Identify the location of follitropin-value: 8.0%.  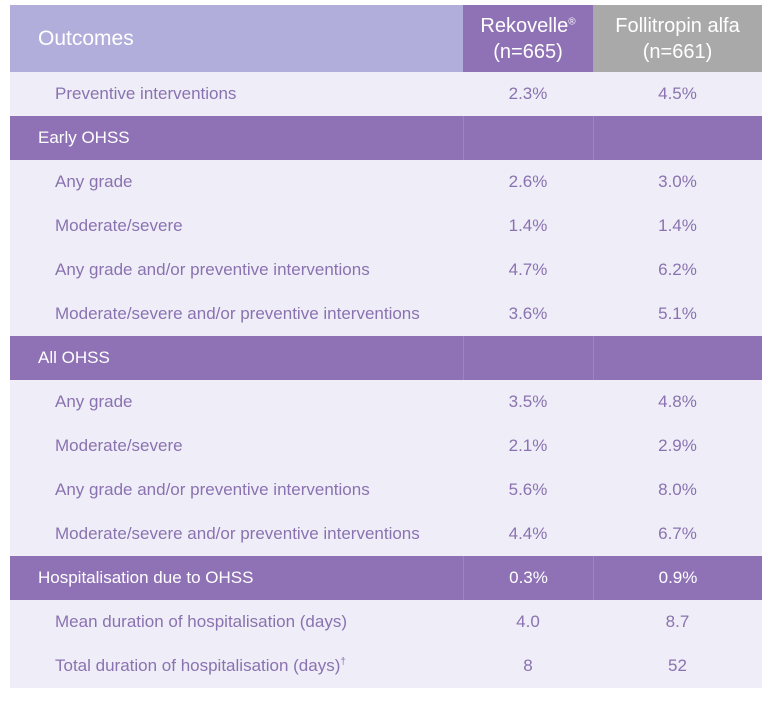
(677, 489).